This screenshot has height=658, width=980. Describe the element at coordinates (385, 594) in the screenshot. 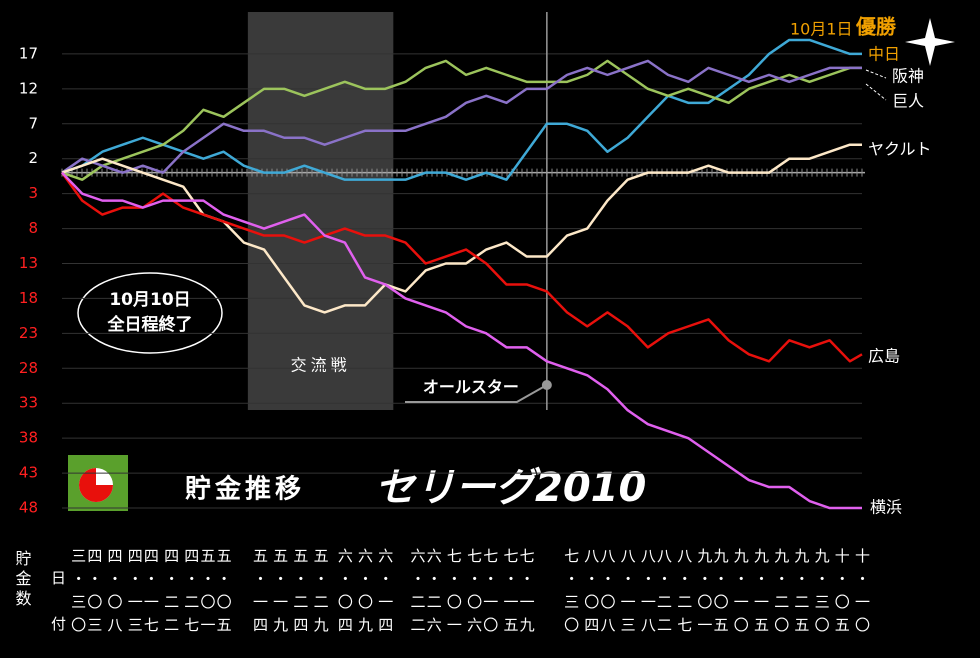

I see `x-tick-label: 六・一四` at that location.